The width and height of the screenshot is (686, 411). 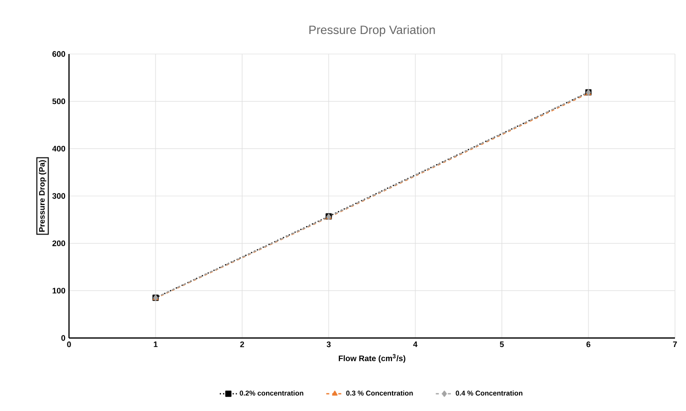 I want to click on y-tick-label: 300, so click(x=59, y=196).